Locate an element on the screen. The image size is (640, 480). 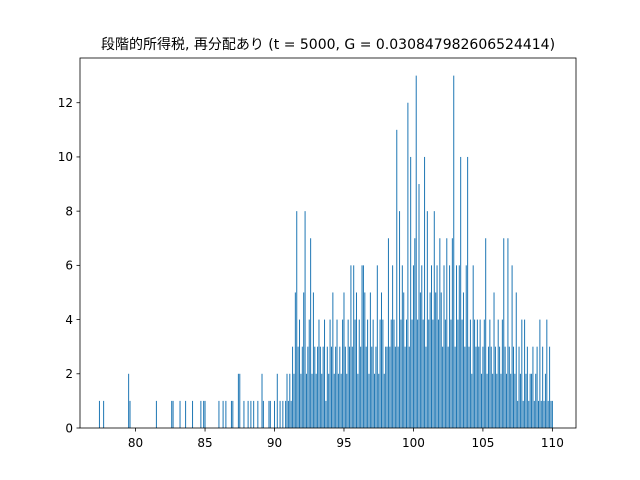
y-tick-label: 10 is located at coordinates (65, 157).